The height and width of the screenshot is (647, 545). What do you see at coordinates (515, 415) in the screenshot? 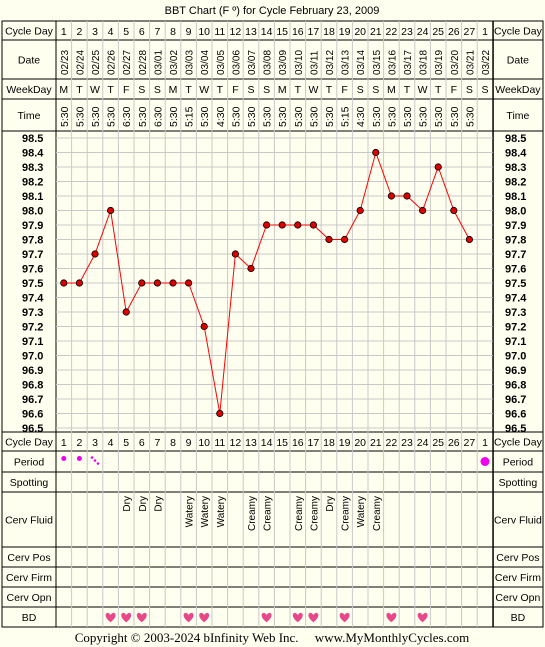
I see `y-tick-label-right: 96.6` at bounding box center [515, 415].